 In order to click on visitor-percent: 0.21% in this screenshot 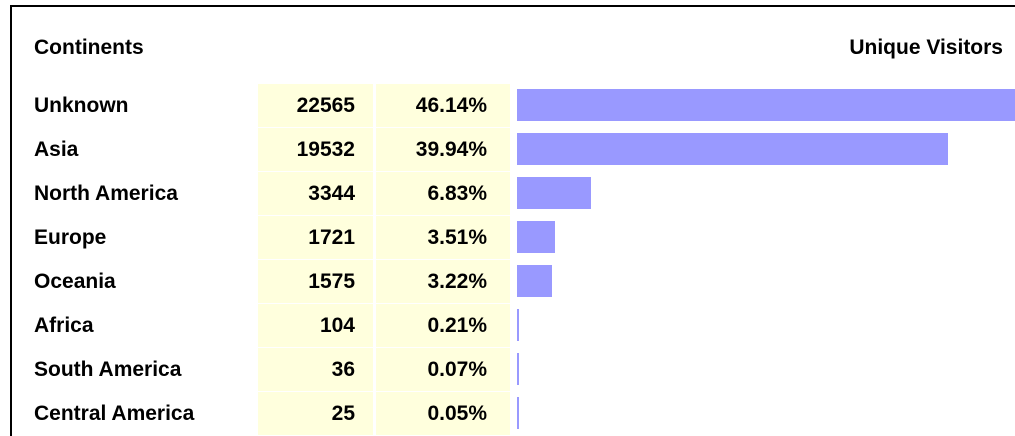, I will do `click(457, 325)`.